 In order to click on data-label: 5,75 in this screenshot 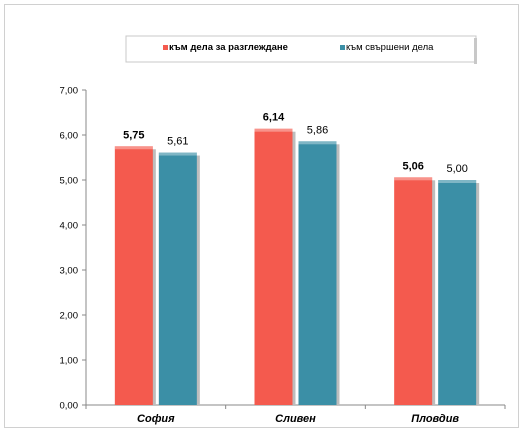, I will do `click(133, 135)`.